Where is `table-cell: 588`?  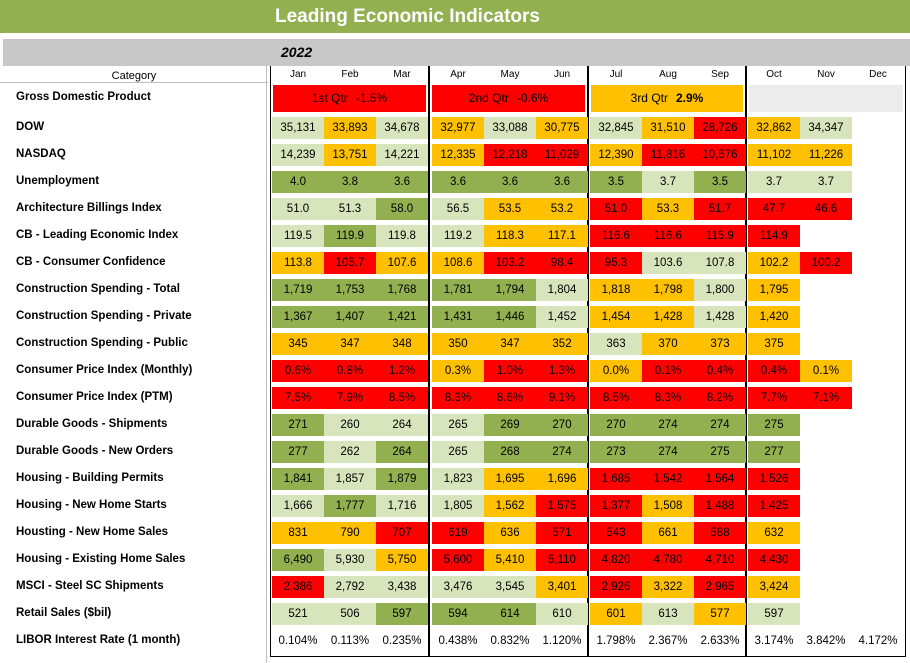
table-cell: 588 is located at coordinates (720, 533).